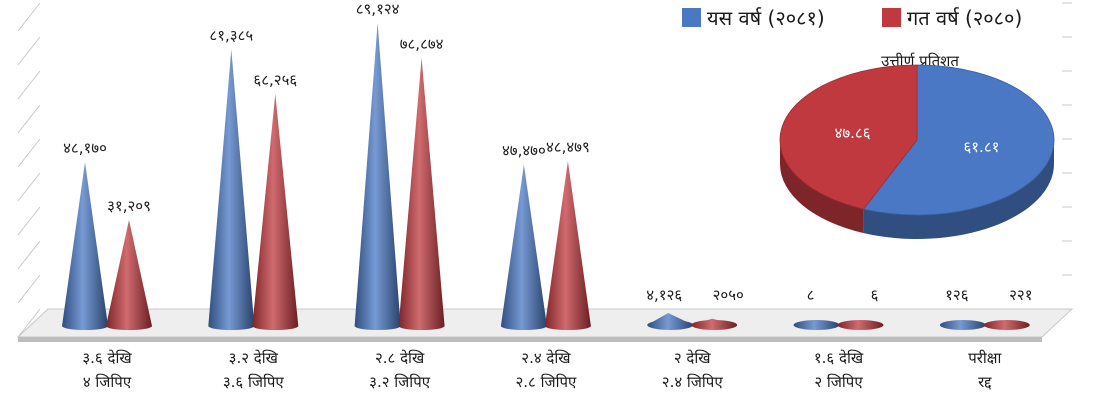  What do you see at coordinates (107, 358) in the screenshot?
I see `category-label: ३.६ देखि` at bounding box center [107, 358].